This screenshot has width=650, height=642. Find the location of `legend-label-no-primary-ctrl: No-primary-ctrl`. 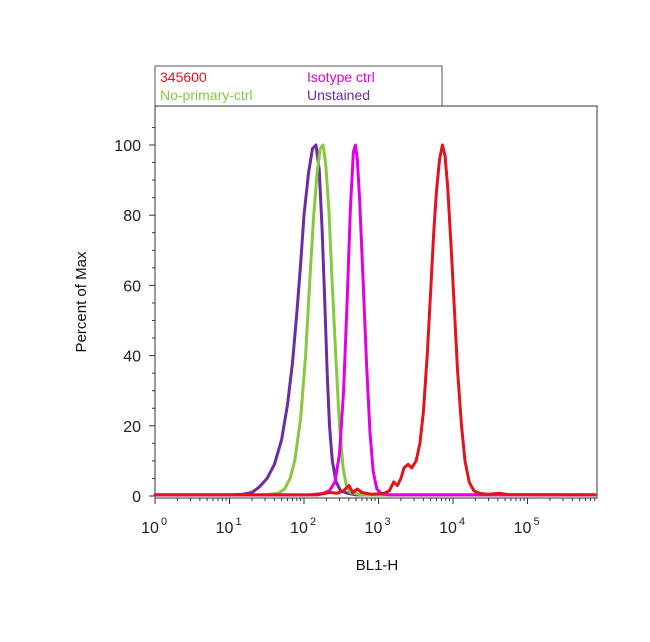

legend-label-no-primary-ctrl: No-primary-ctrl is located at coordinates (206, 95).